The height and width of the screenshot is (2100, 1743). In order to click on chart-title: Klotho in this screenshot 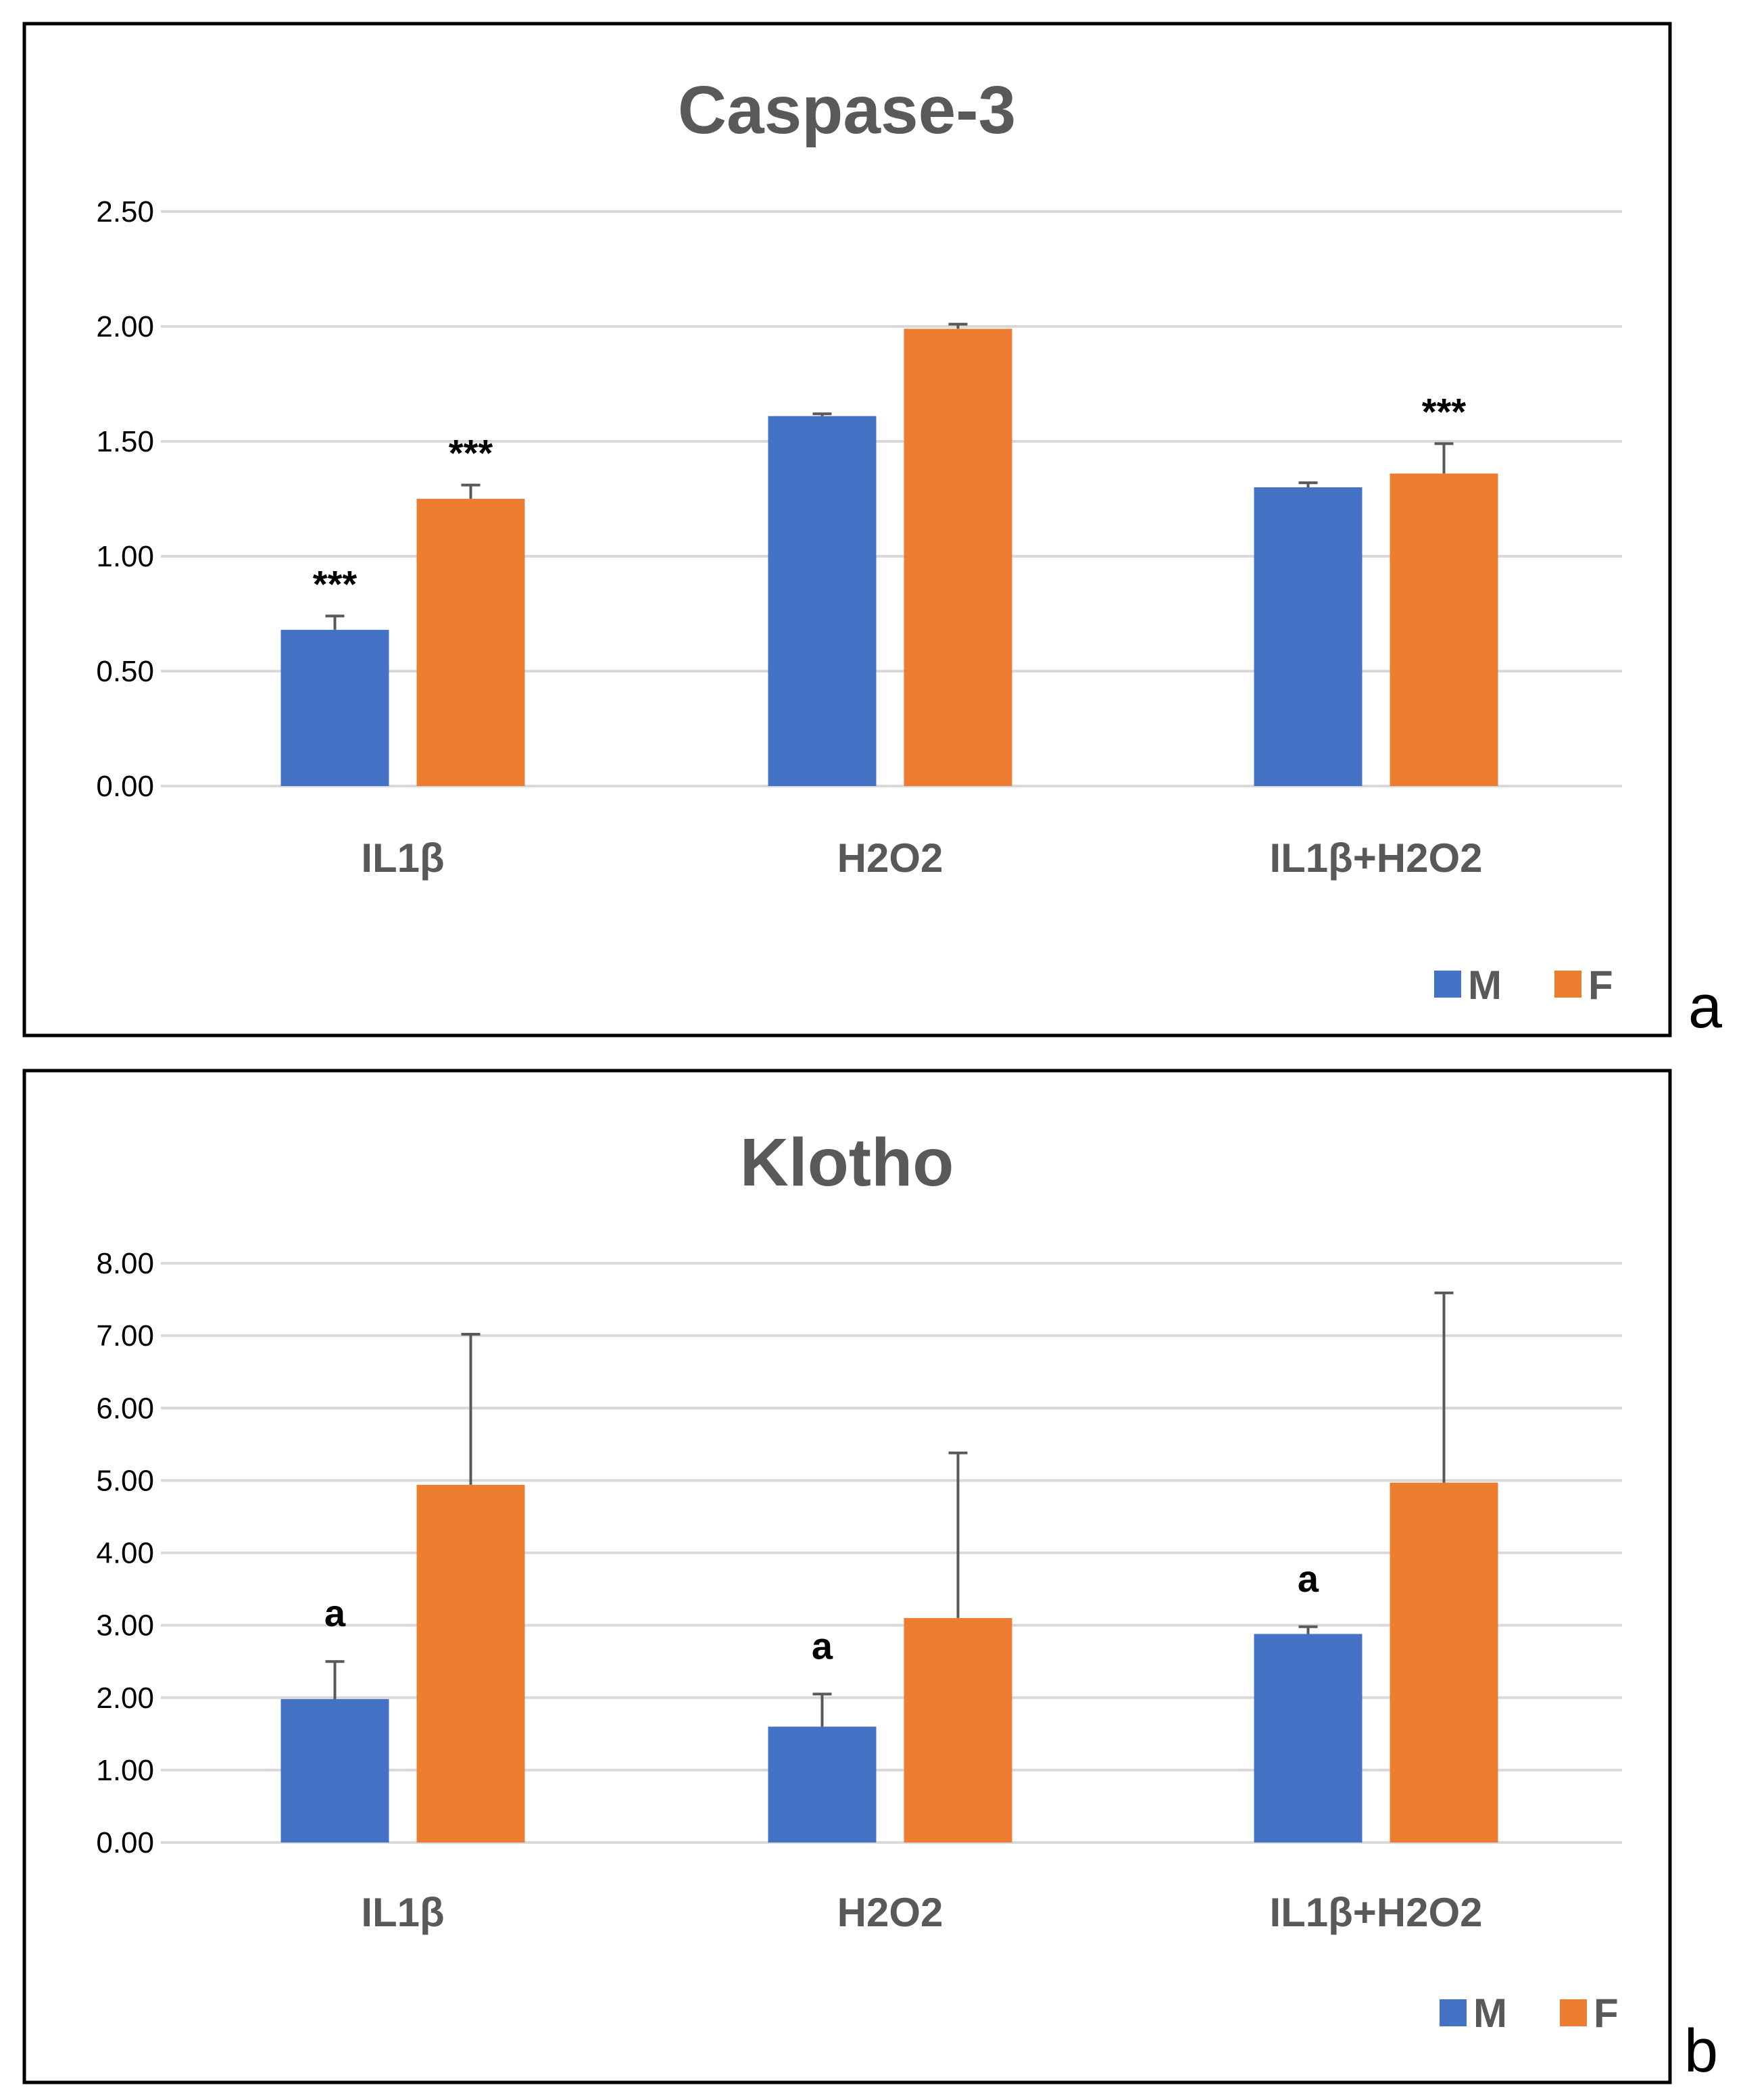, I will do `click(847, 1162)`.